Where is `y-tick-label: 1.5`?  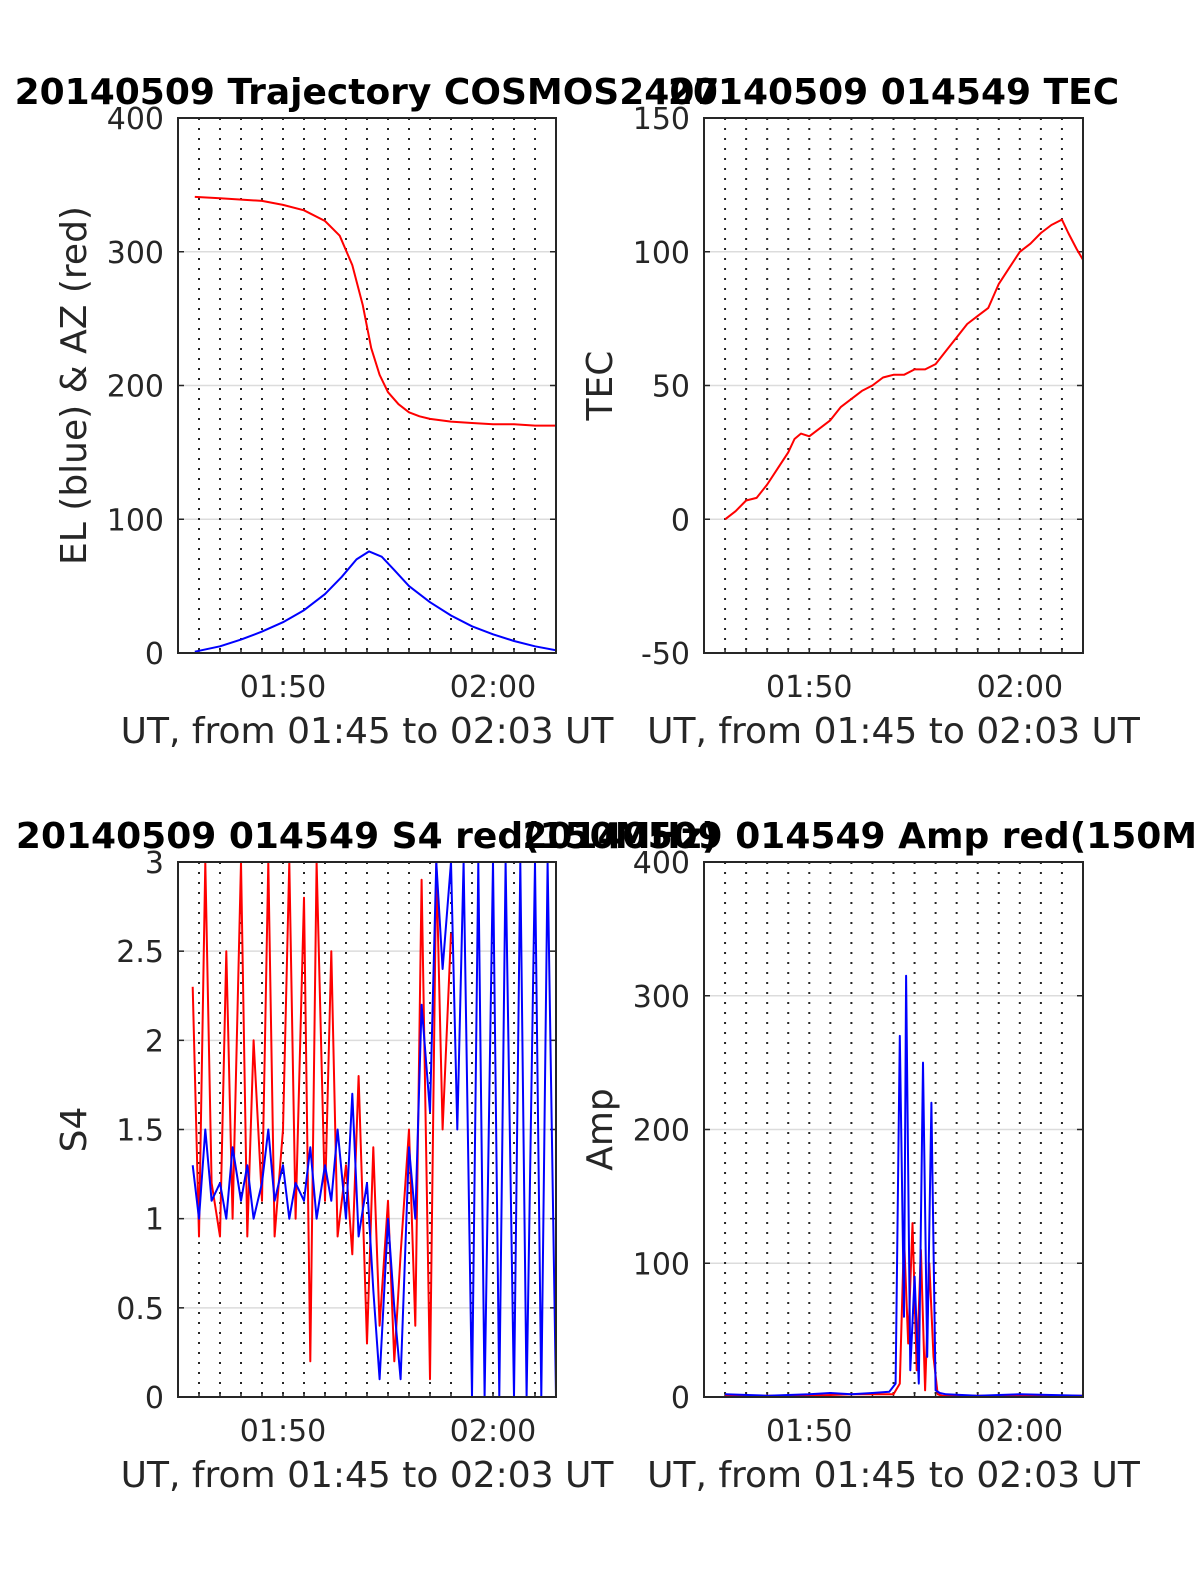
y-tick-label: 1.5 is located at coordinates (140, 1131).